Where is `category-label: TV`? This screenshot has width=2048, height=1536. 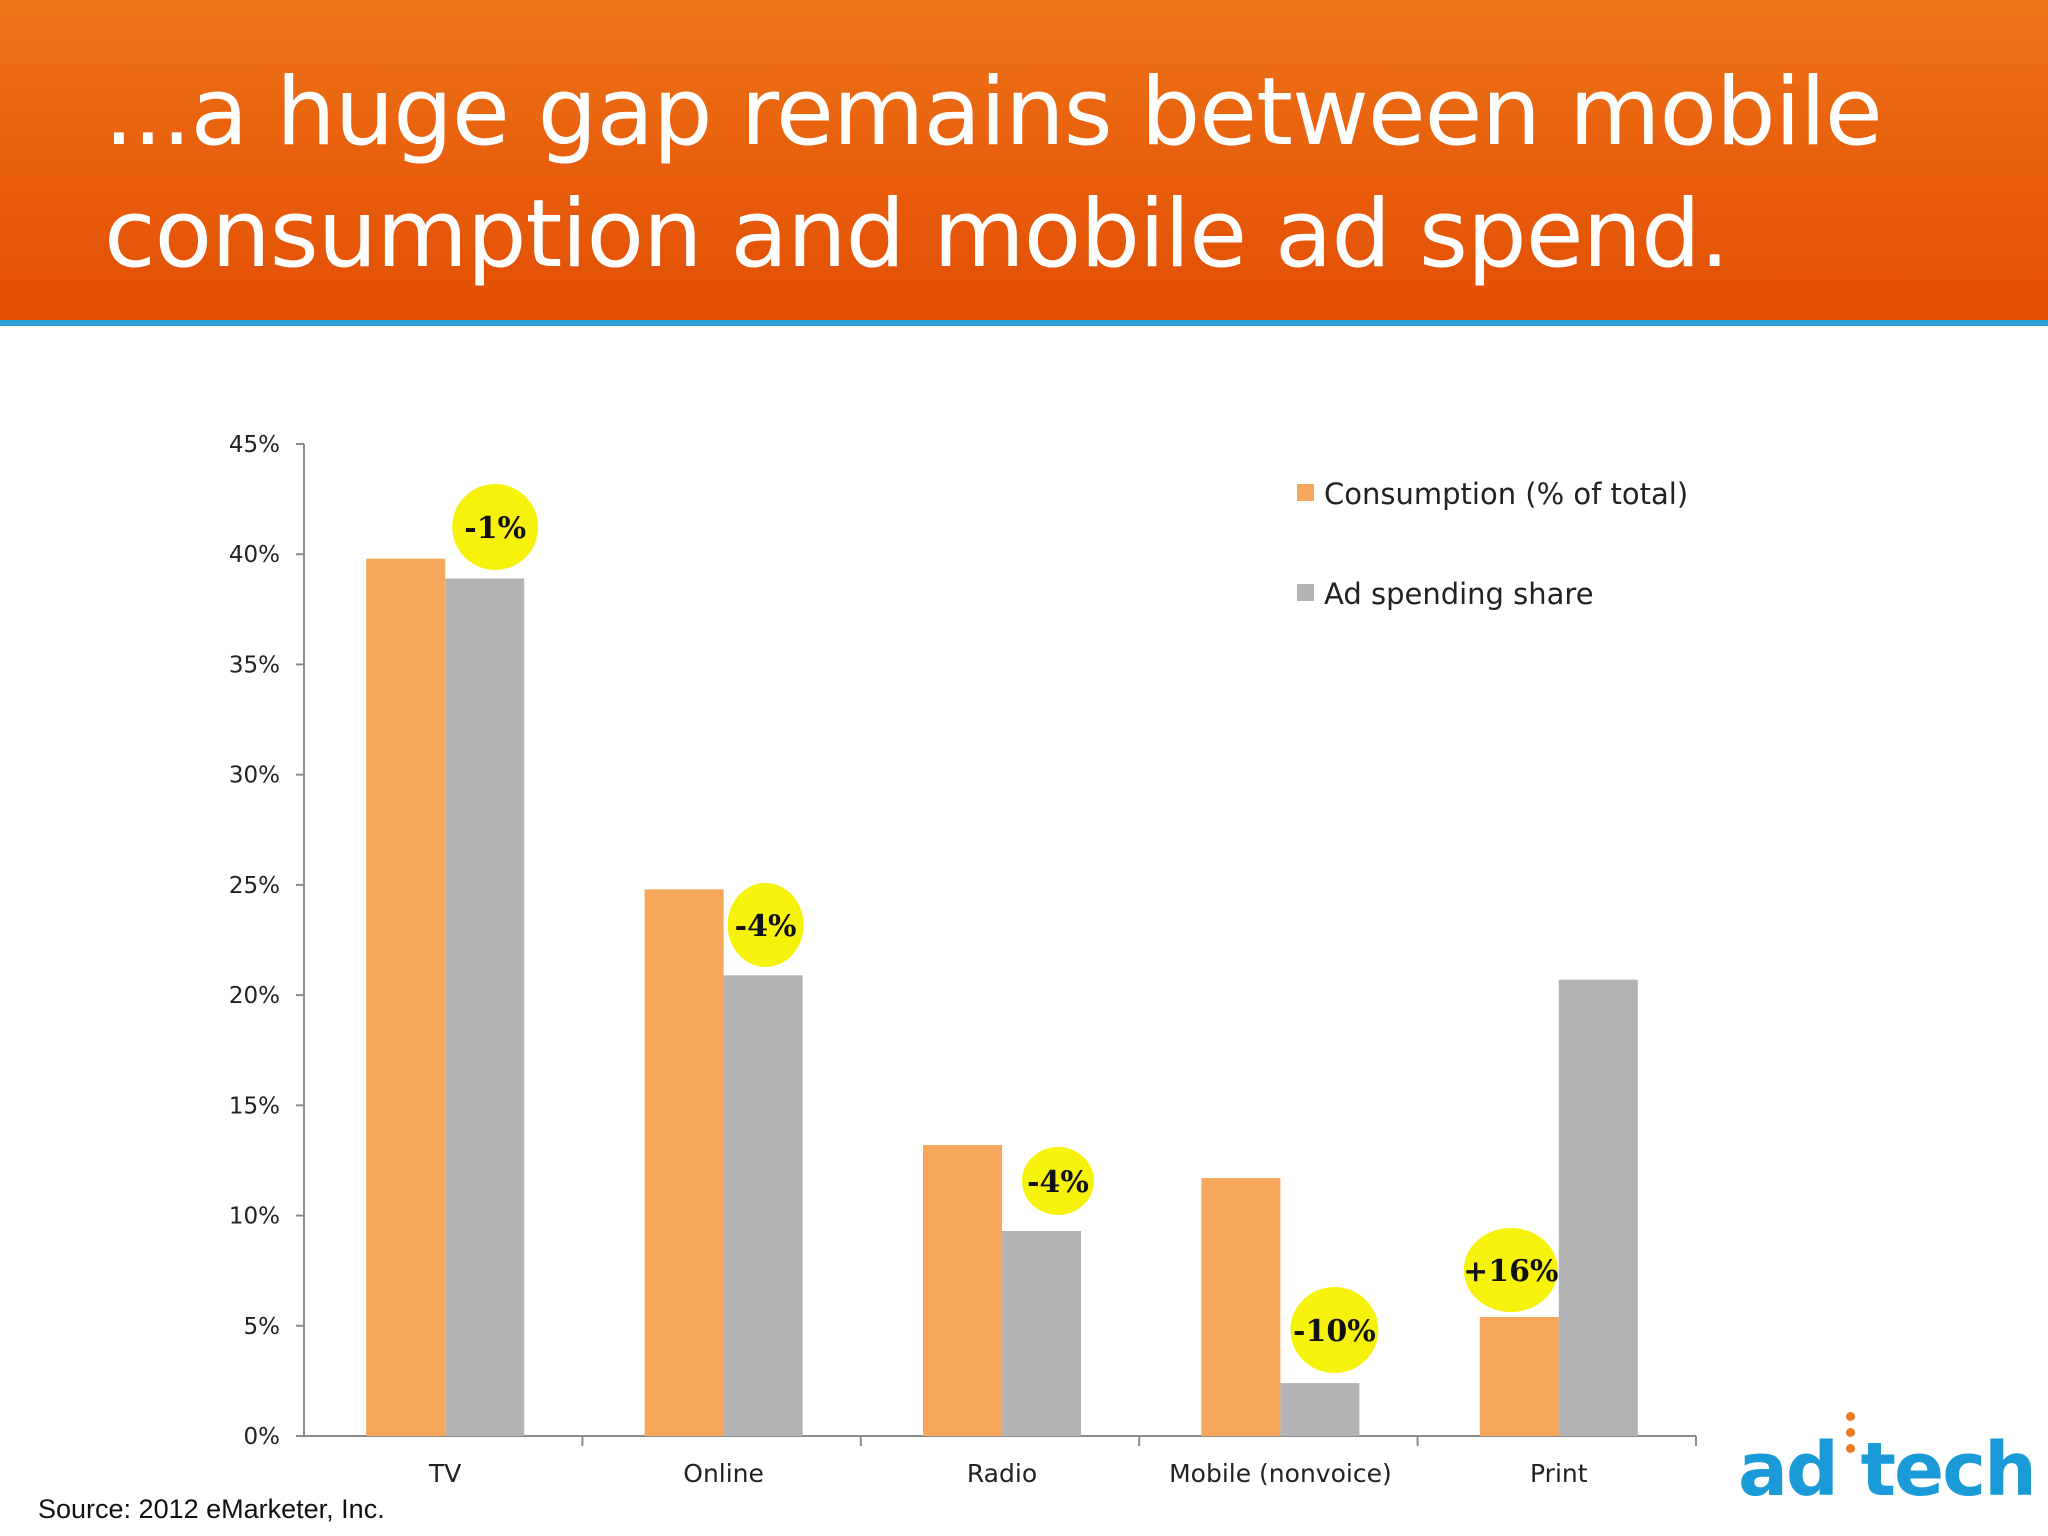 category-label: TV is located at coordinates (444, 1473).